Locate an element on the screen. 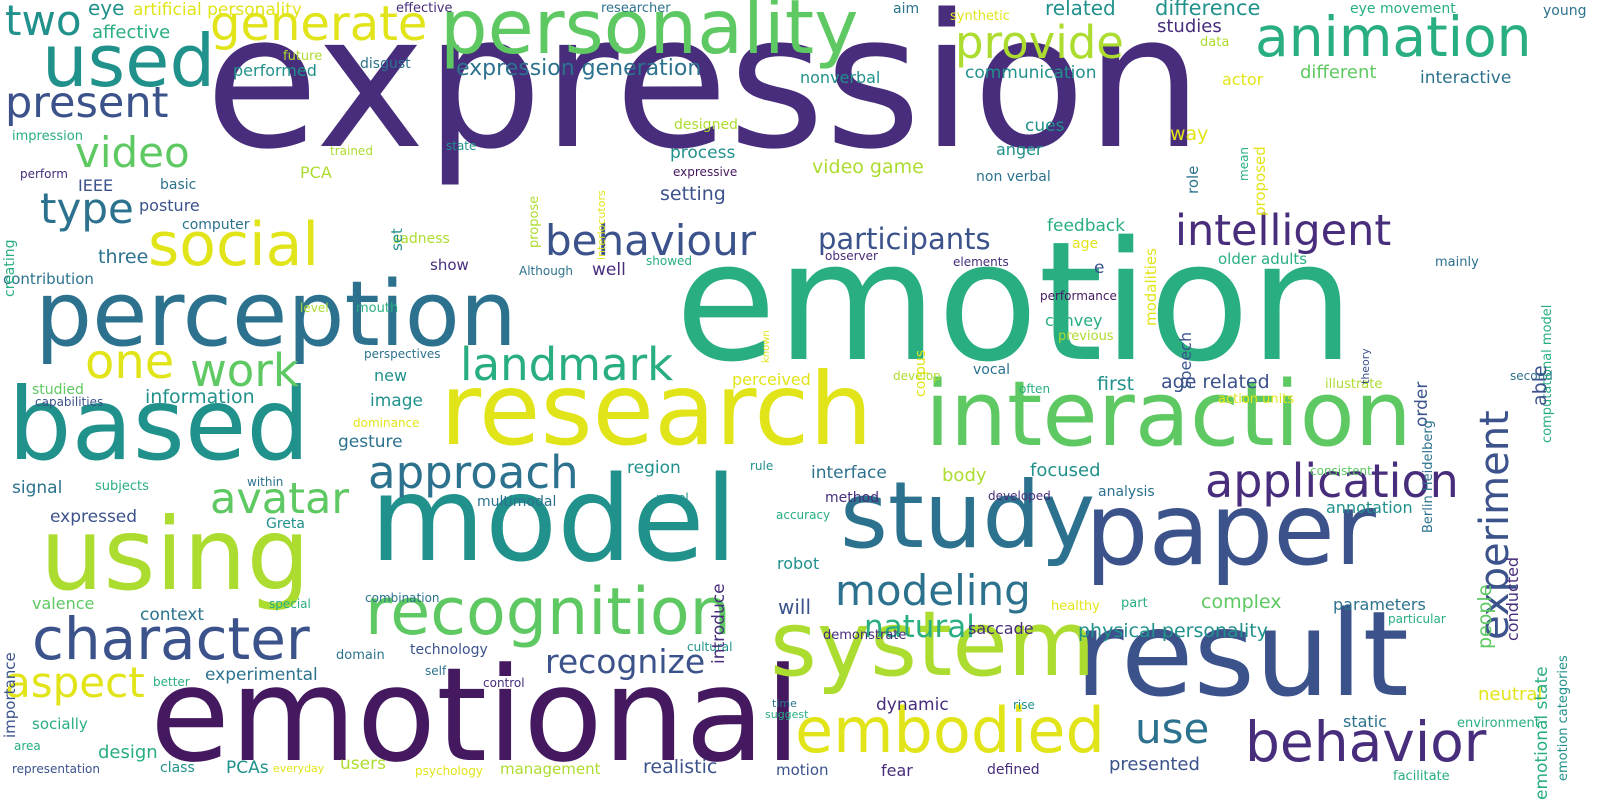 This screenshot has height=800, width=1600. word-artificial-personality: artificial personality is located at coordinates (217, 10).